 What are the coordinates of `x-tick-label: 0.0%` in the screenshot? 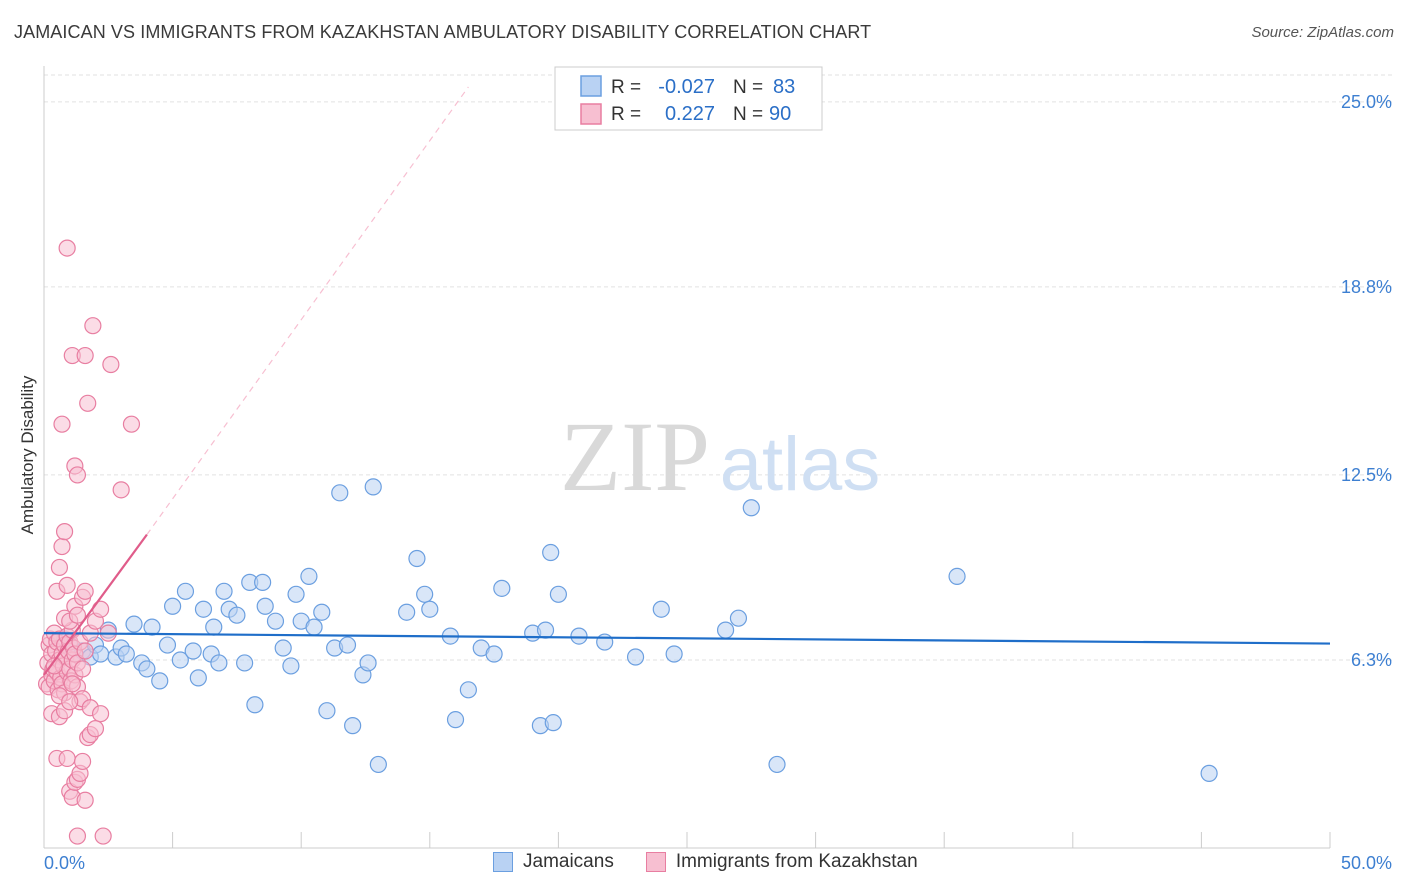 It's located at (64, 863).